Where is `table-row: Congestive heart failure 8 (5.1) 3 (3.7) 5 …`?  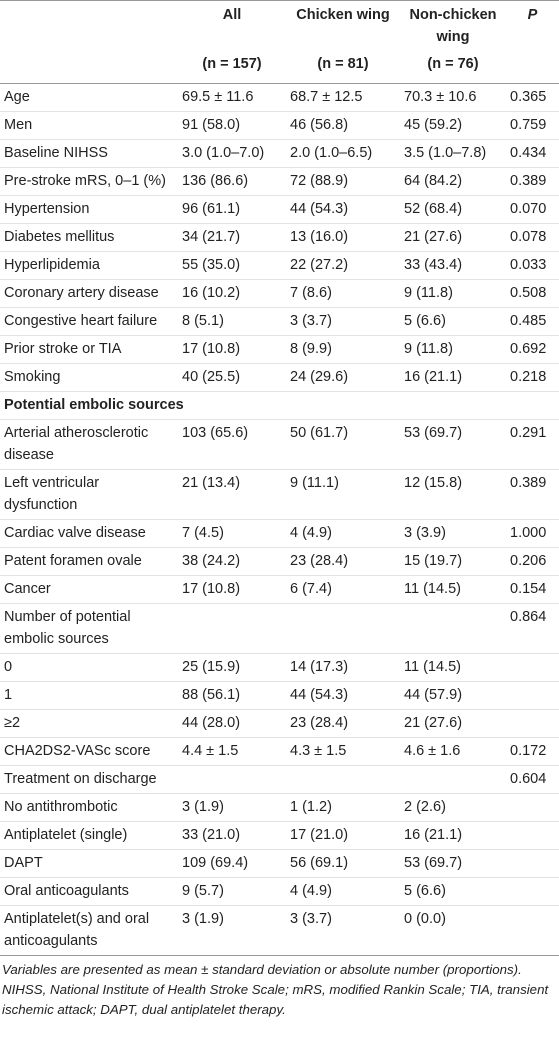 table-row: Congestive heart failure 8 (5.1) 3 (3.7) 5 … is located at coordinates (279, 321).